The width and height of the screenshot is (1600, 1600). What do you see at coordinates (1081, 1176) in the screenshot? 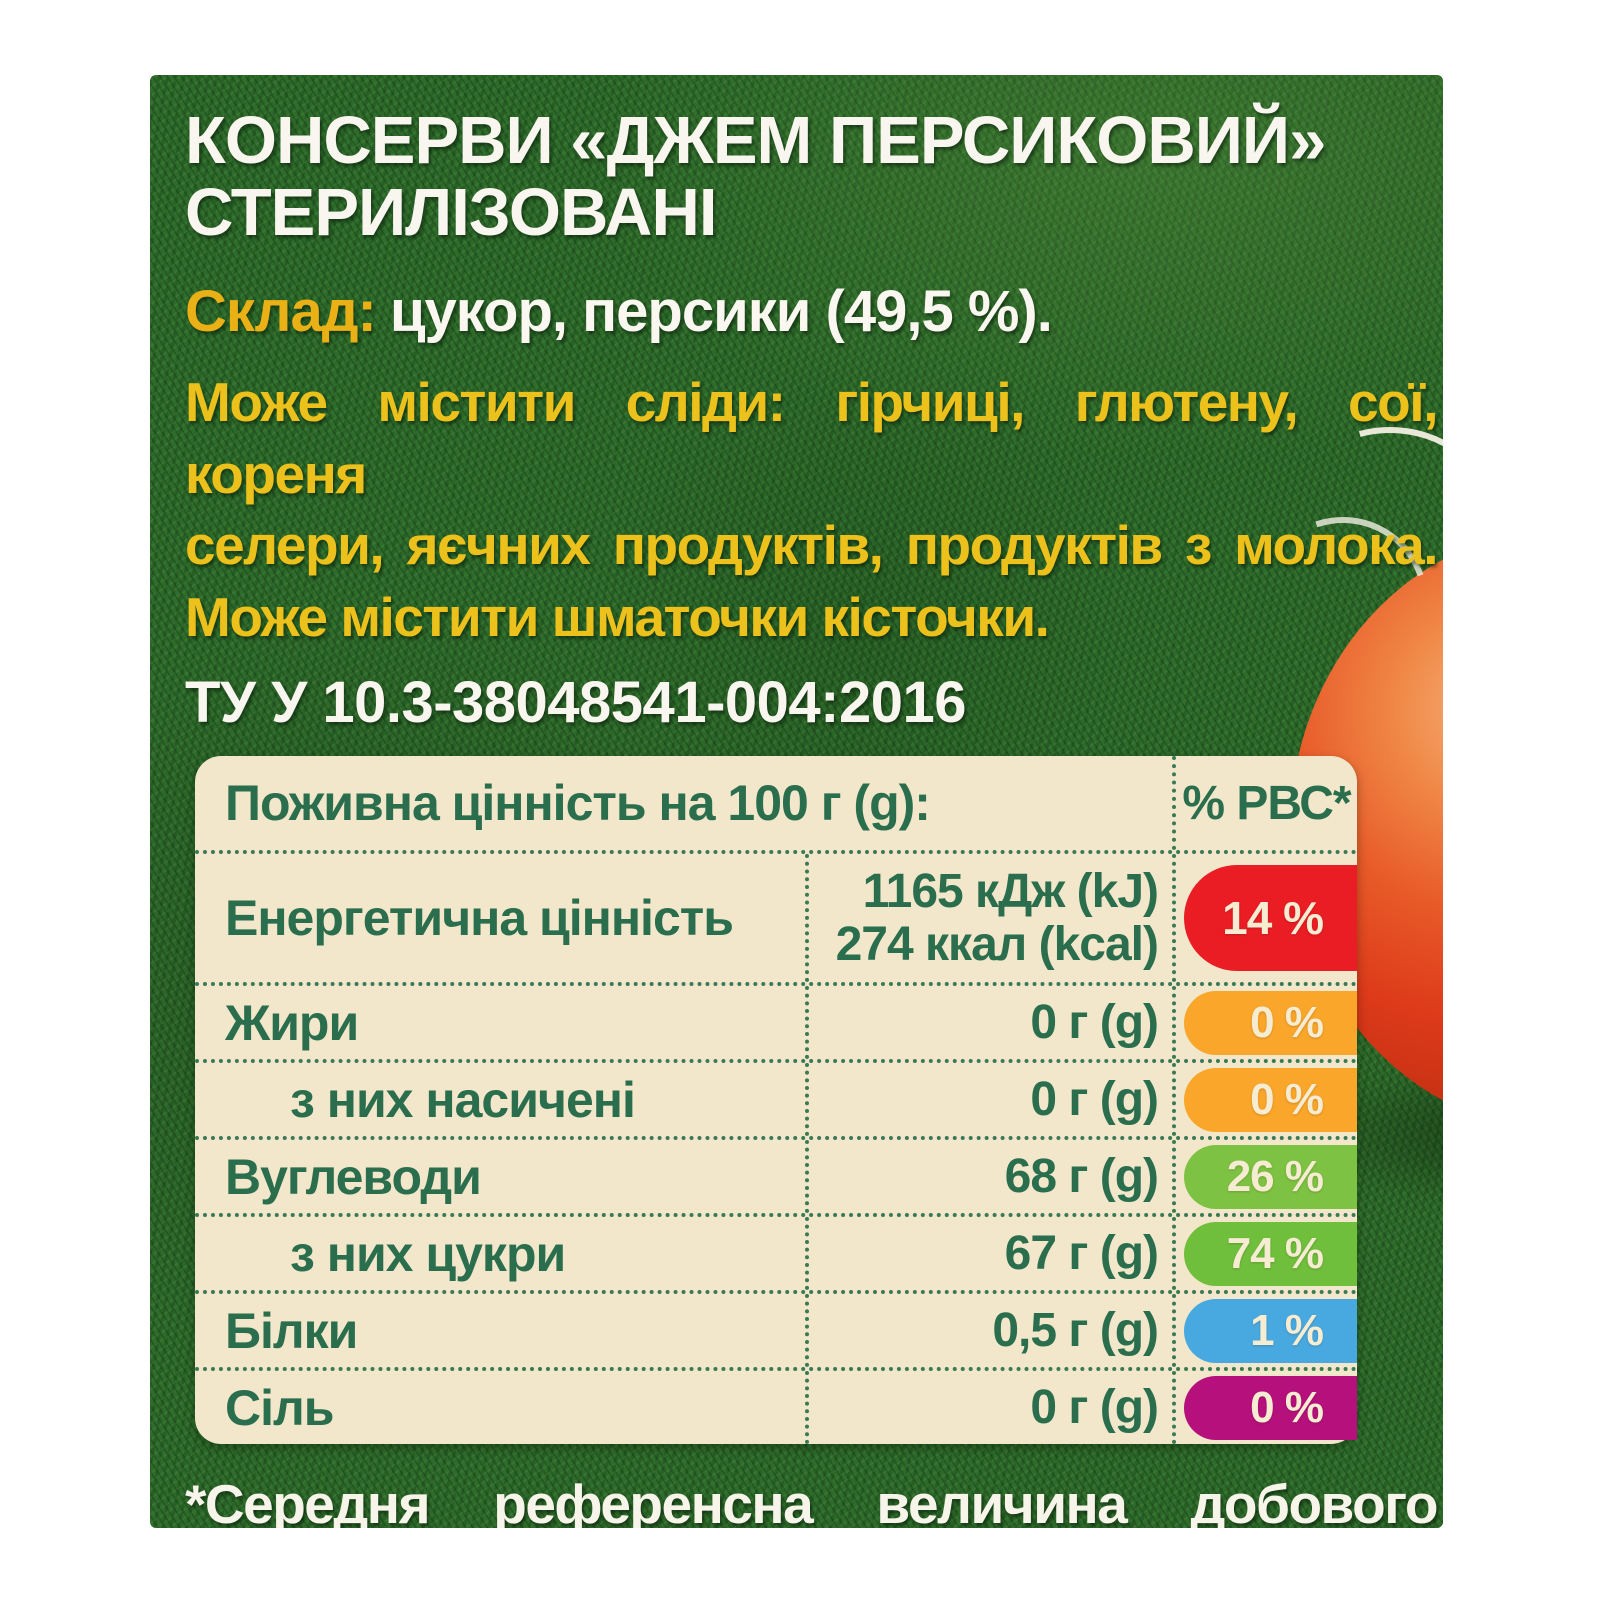
I see `row-value-line: 68 г (g)` at bounding box center [1081, 1176].